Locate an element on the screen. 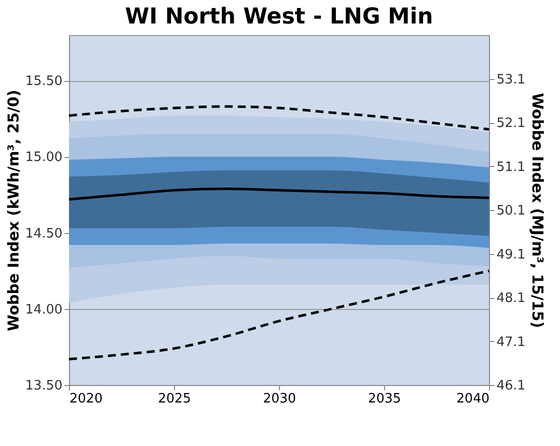  y2-tick-label: 51.1 is located at coordinates (511, 167).